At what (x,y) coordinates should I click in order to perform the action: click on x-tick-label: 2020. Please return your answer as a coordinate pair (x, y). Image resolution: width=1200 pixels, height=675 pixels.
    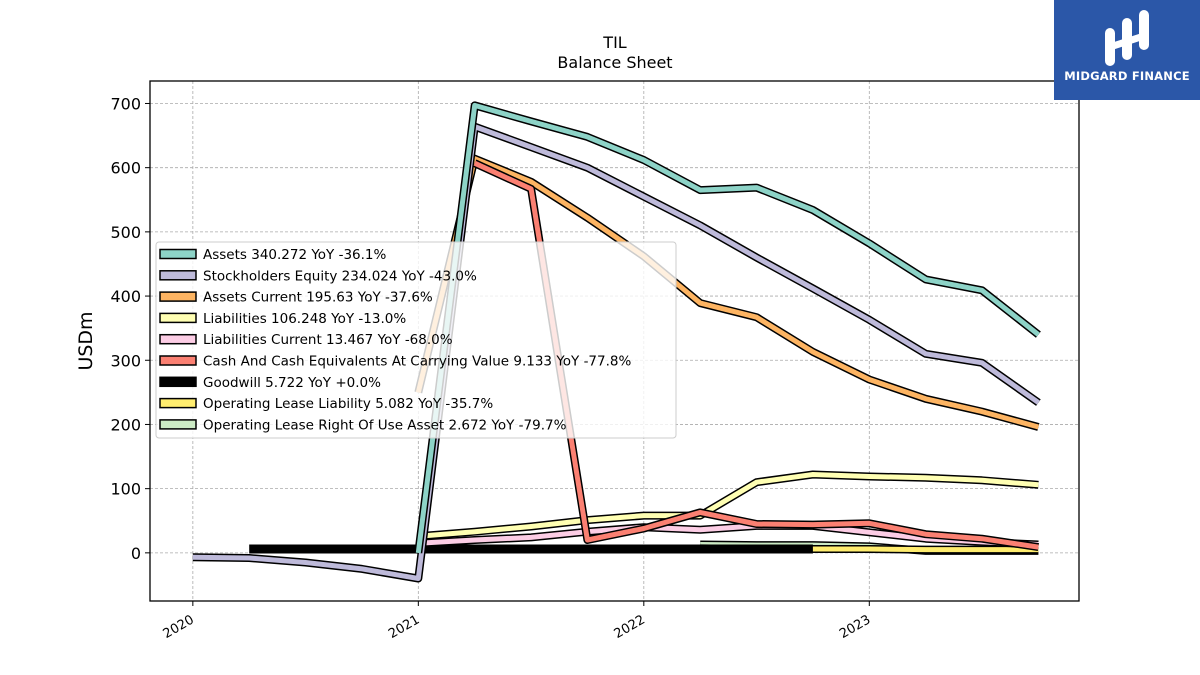
    Looking at the image, I should click on (179, 627).